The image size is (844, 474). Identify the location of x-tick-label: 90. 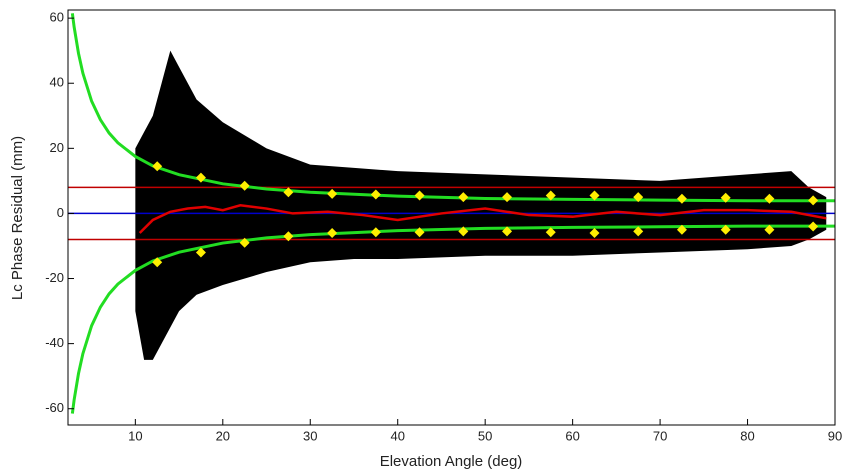
(835, 435).